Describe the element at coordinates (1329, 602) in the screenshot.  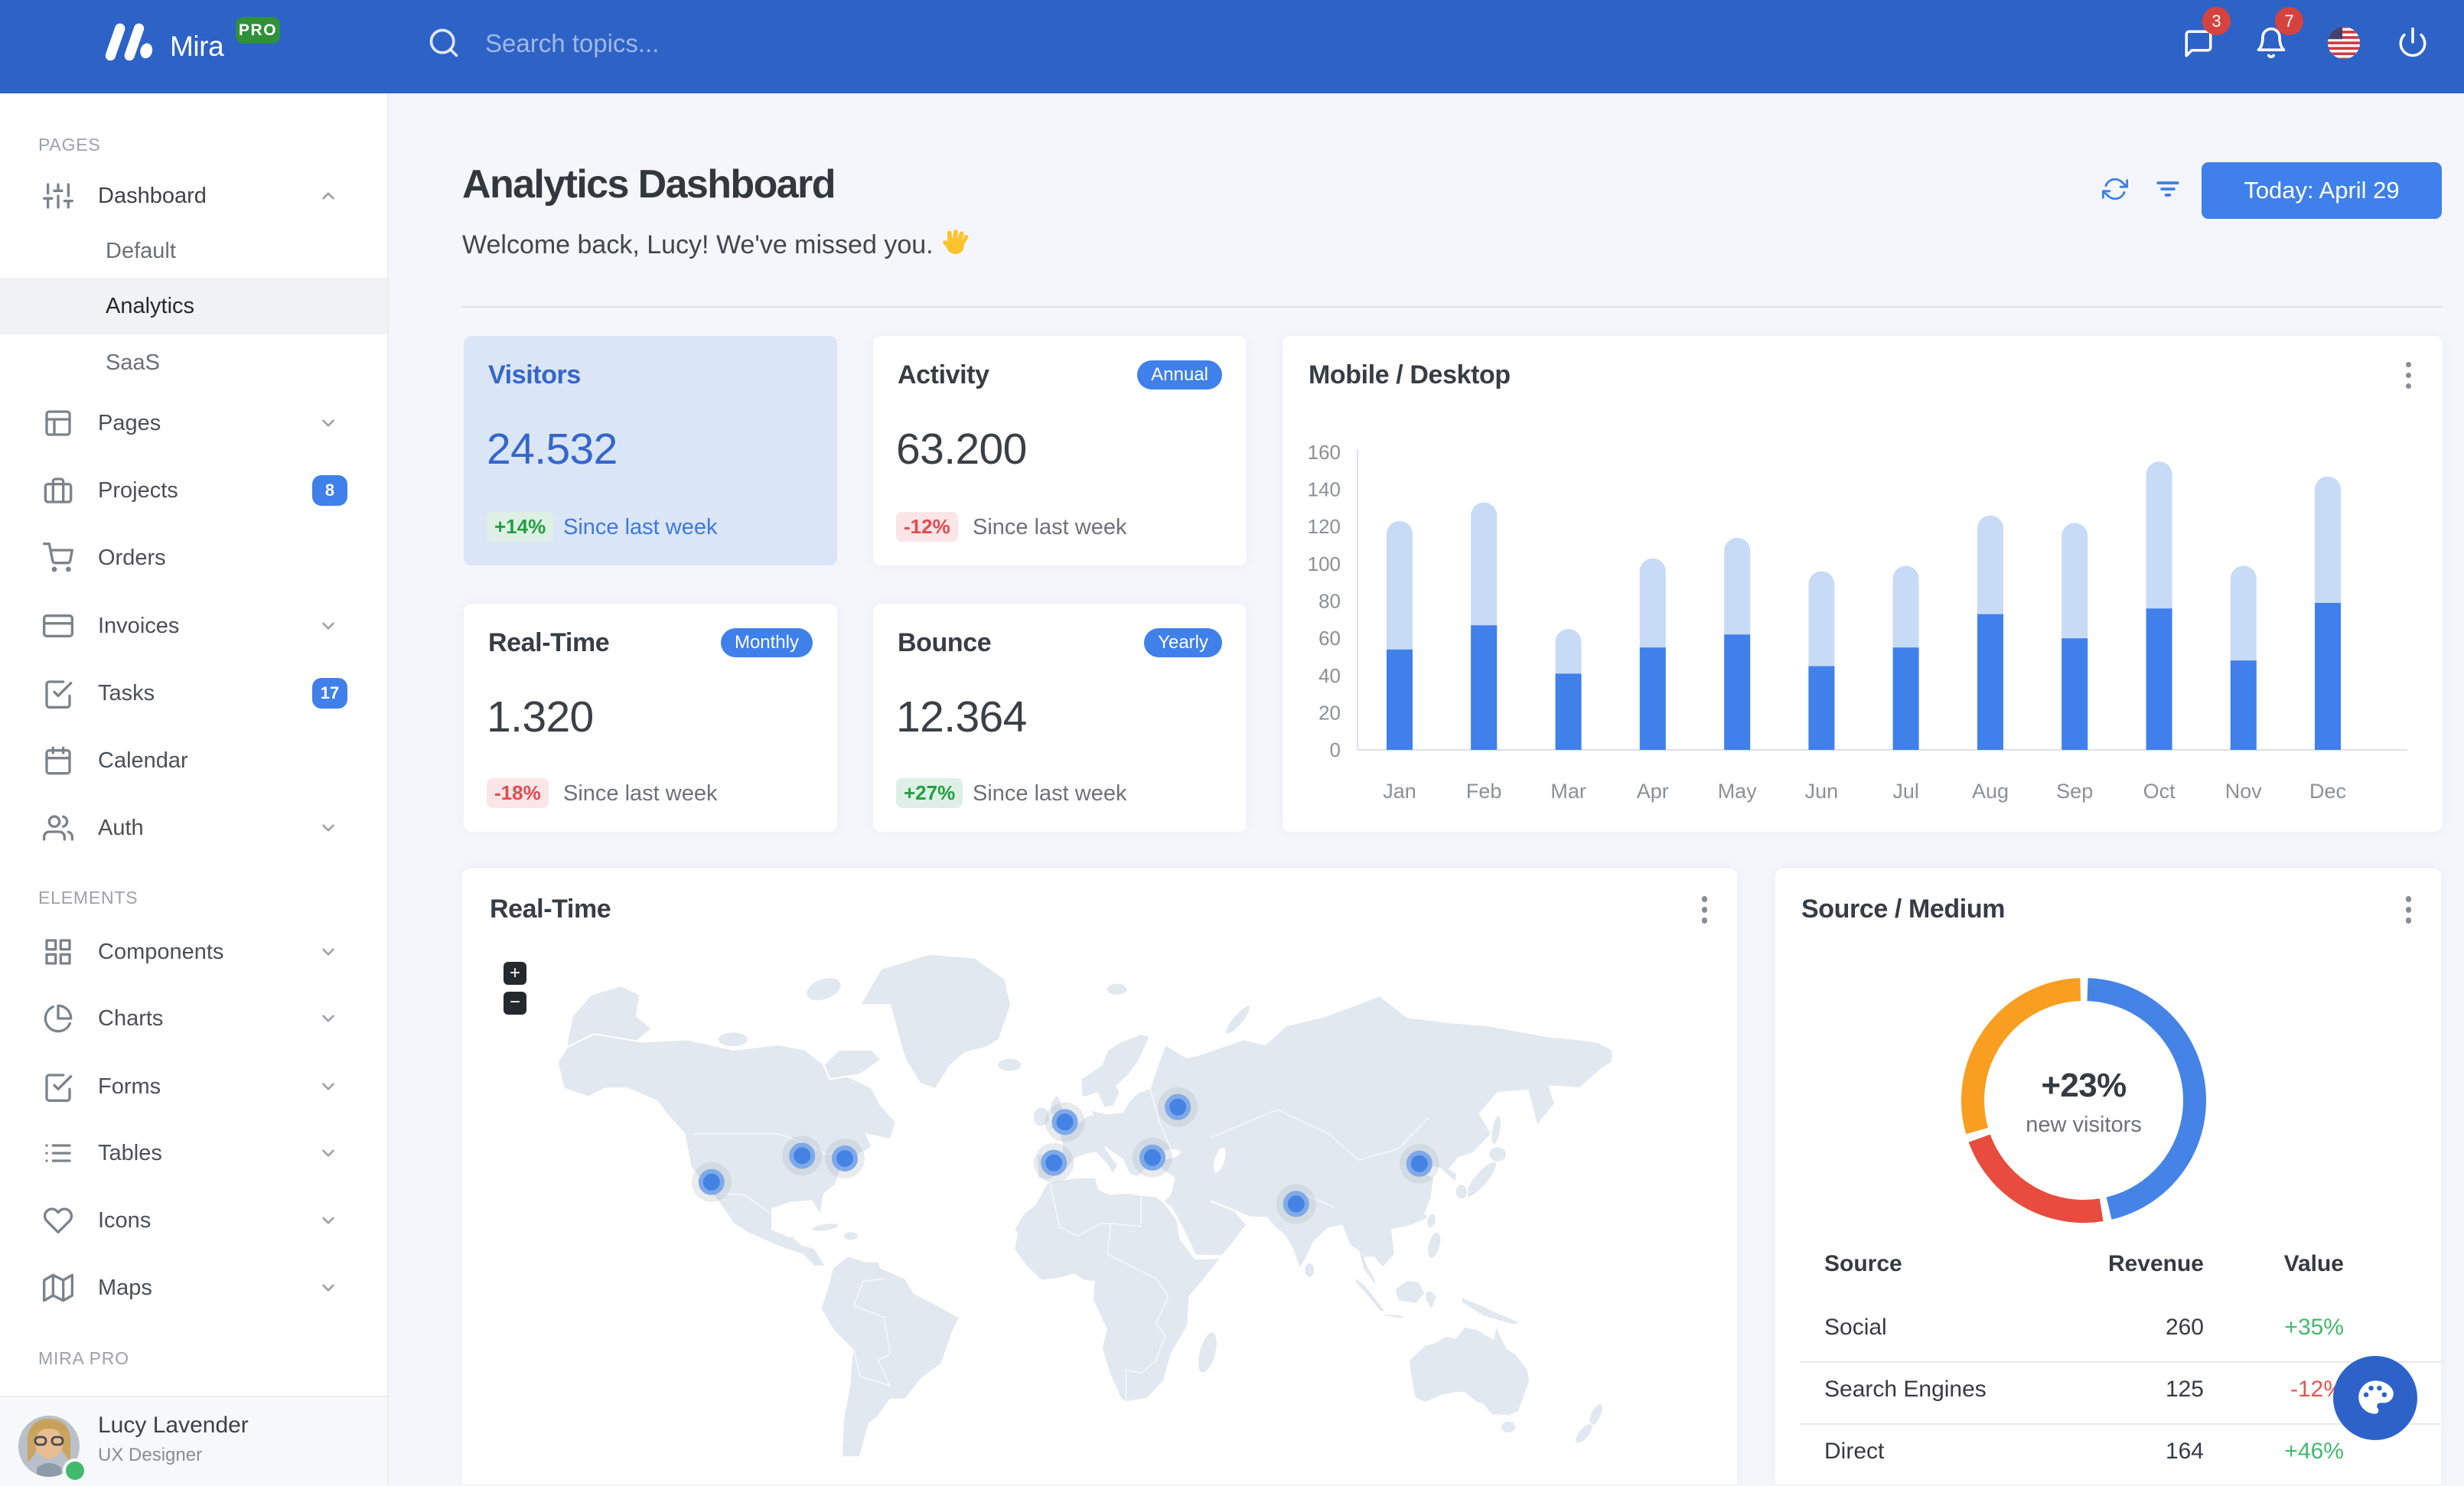
I see `svg-text: 80` at that location.